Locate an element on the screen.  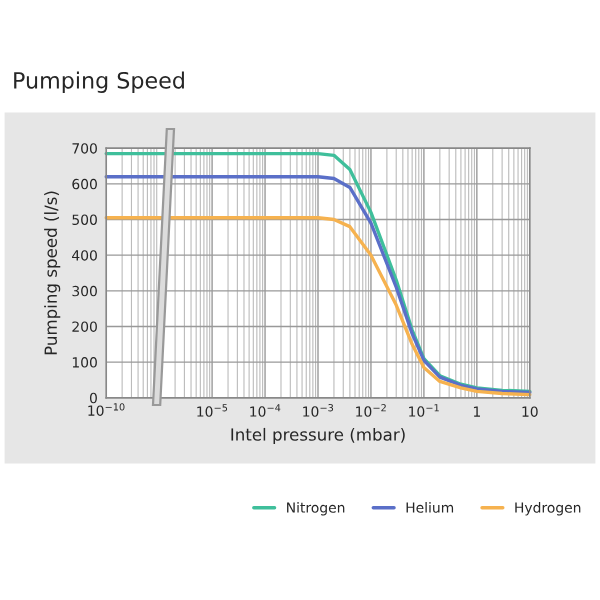
y-axis-title: Pumping speed (l/s) is located at coordinates (52, 273).